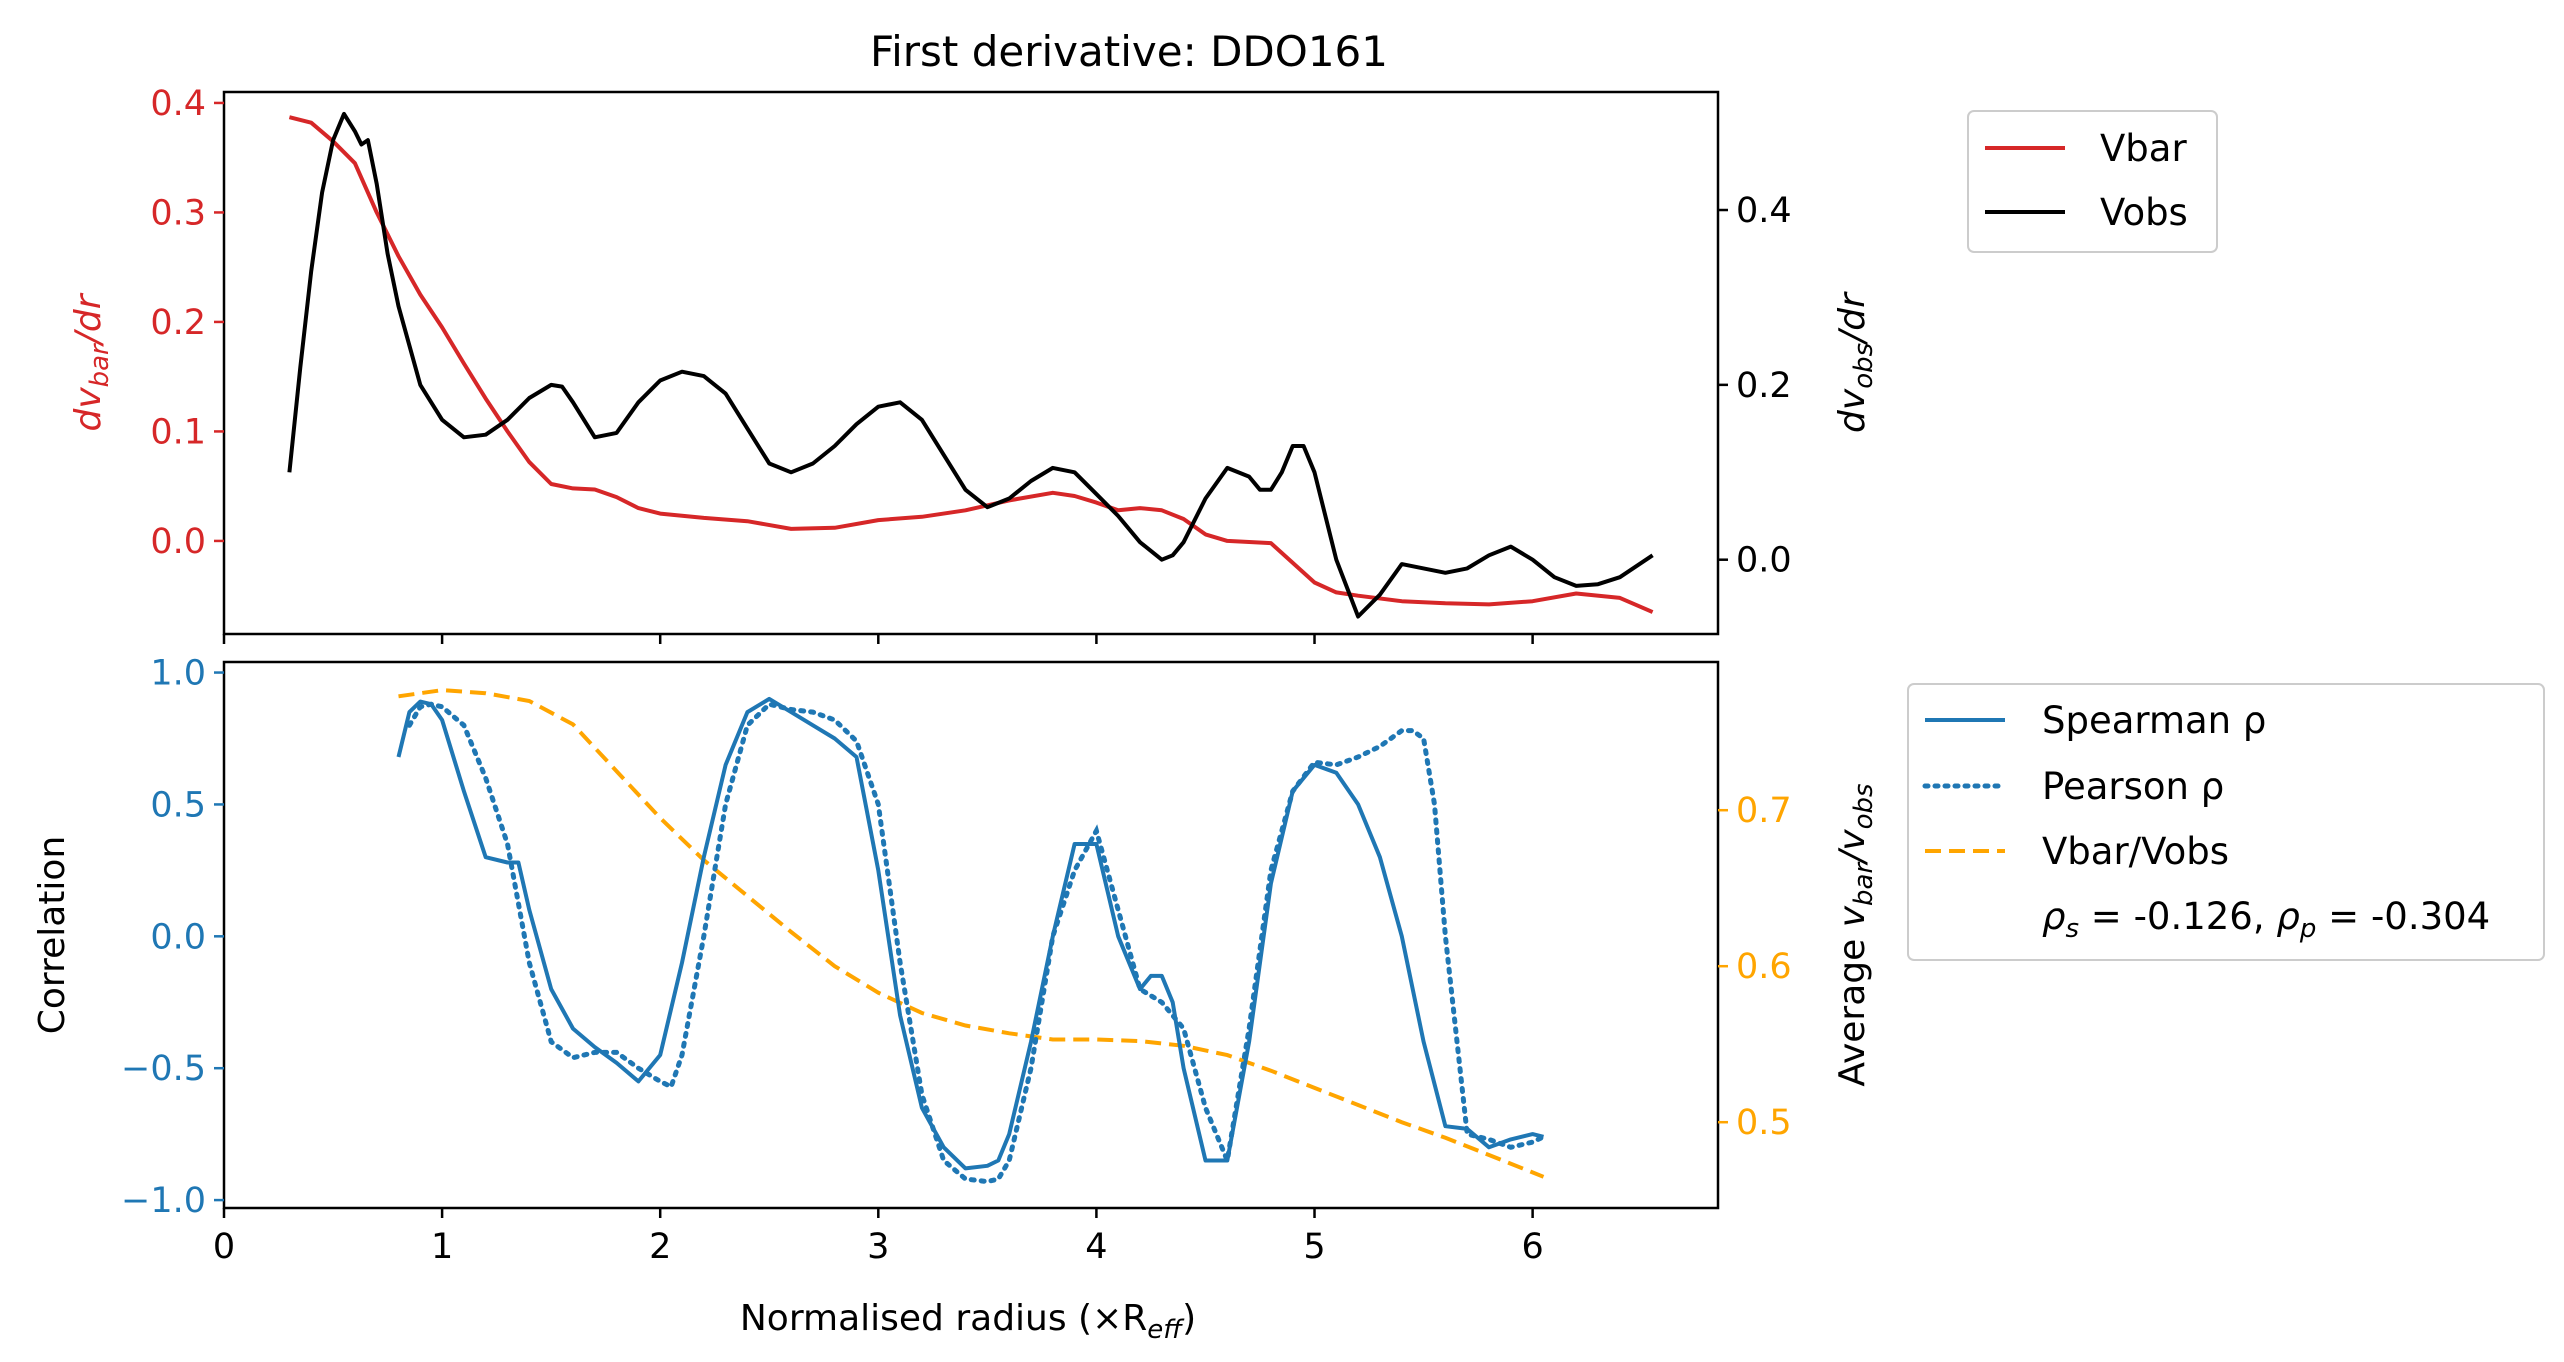 This screenshot has height=1362, width=2564. What do you see at coordinates (1764, 211) in the screenshot?
I see `top-right-tick-label: 0.4` at bounding box center [1764, 211].